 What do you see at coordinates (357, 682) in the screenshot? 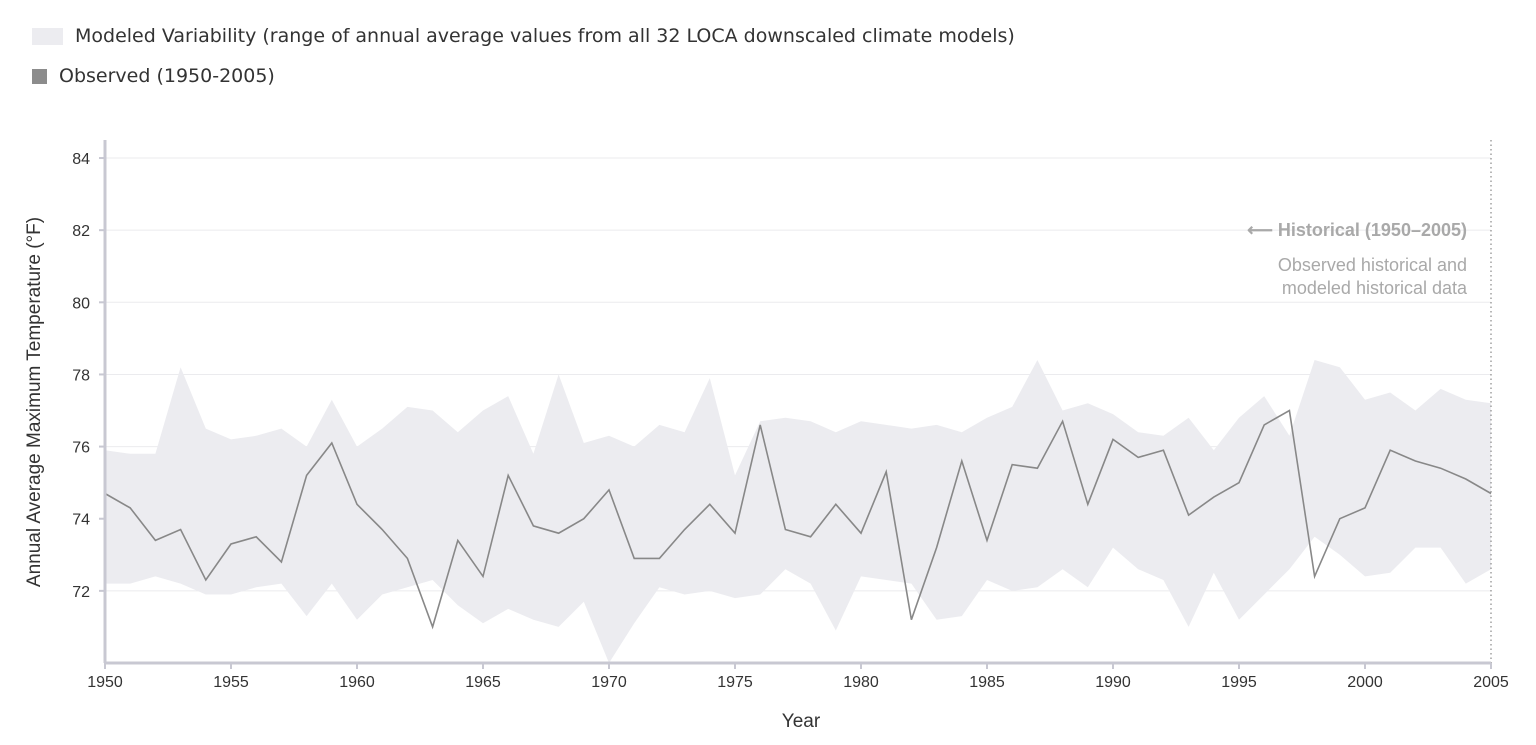
I see `x-tick-label-1960: 1960` at bounding box center [357, 682].